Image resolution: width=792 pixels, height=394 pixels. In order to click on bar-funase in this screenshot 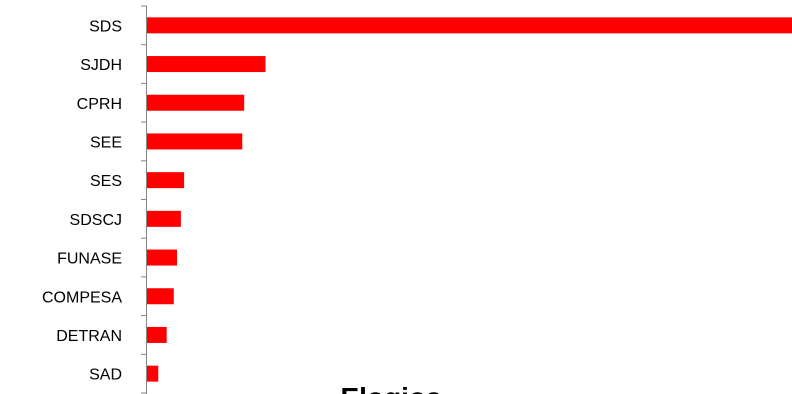, I will do `click(162, 257)`.